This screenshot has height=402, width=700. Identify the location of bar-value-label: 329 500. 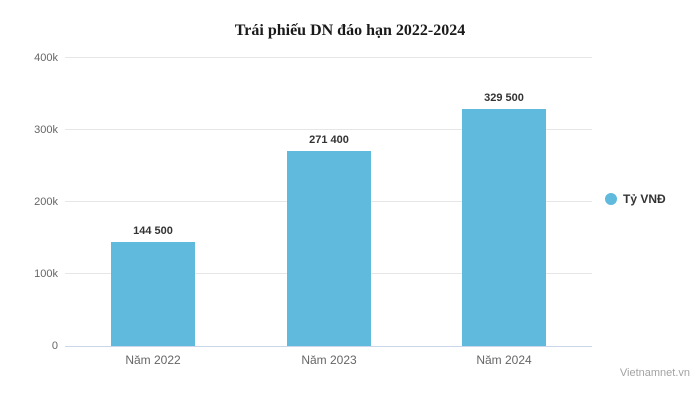
(504, 98).